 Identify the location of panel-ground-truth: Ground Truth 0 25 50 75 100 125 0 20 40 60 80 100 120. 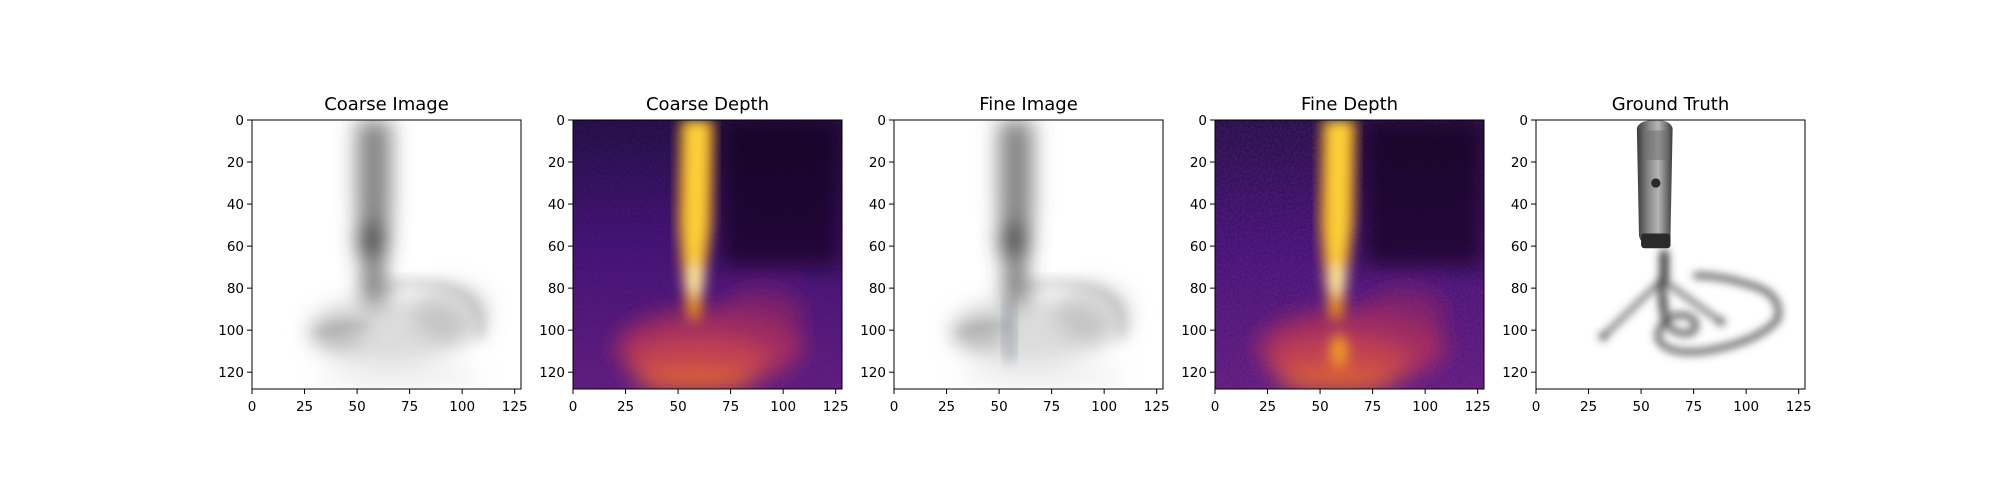
(1656, 254).